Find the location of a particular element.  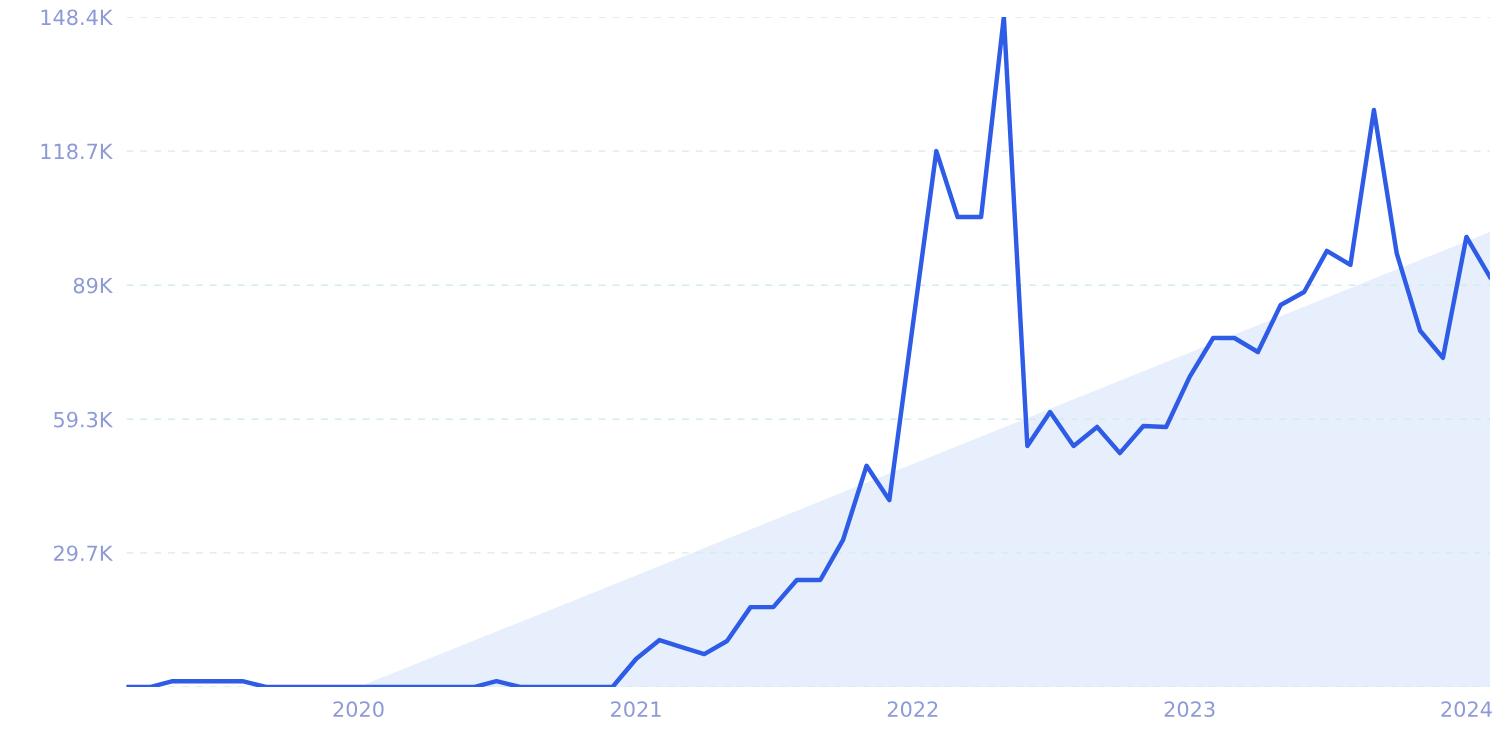

y-tick-label: 148.4K is located at coordinates (77, 17).